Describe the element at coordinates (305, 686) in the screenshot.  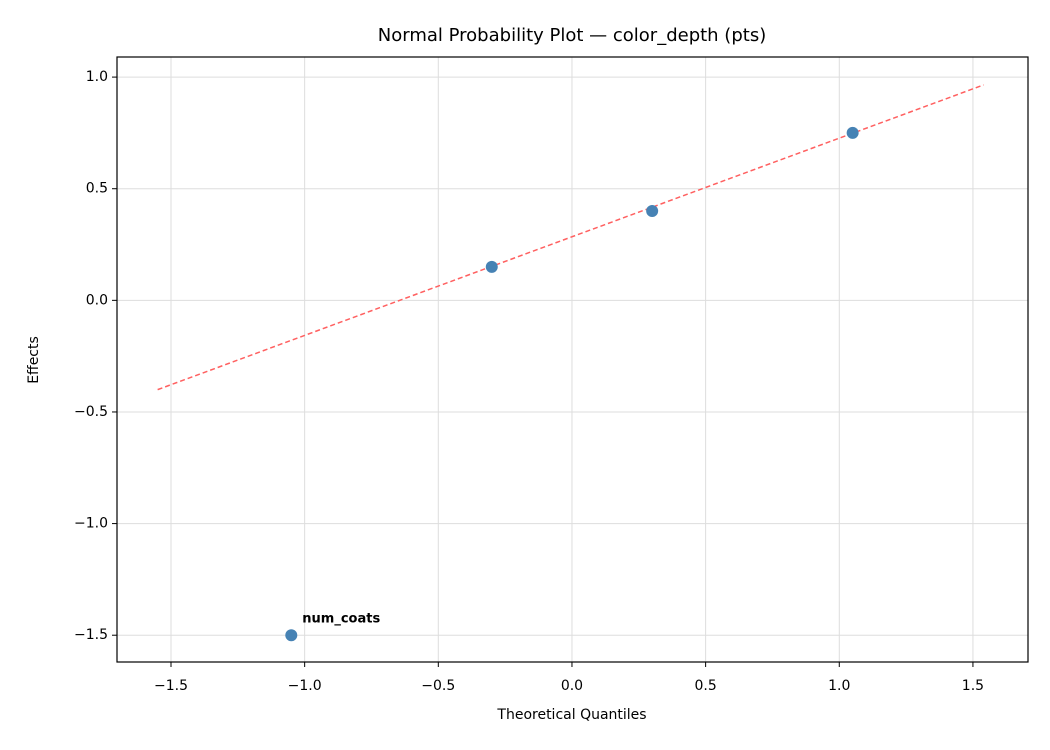
I see `x-tick-label: −1.0` at that location.